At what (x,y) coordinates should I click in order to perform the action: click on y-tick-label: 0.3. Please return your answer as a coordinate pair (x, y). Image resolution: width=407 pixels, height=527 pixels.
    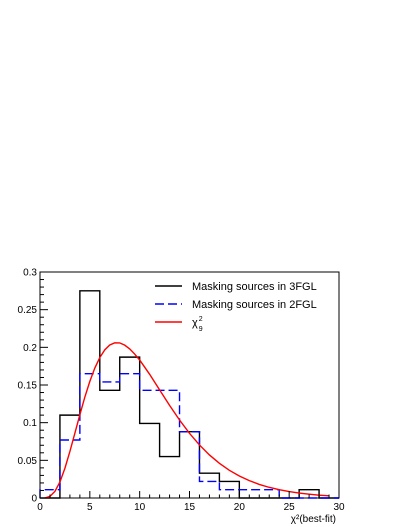
    Looking at the image, I should click on (30, 273).